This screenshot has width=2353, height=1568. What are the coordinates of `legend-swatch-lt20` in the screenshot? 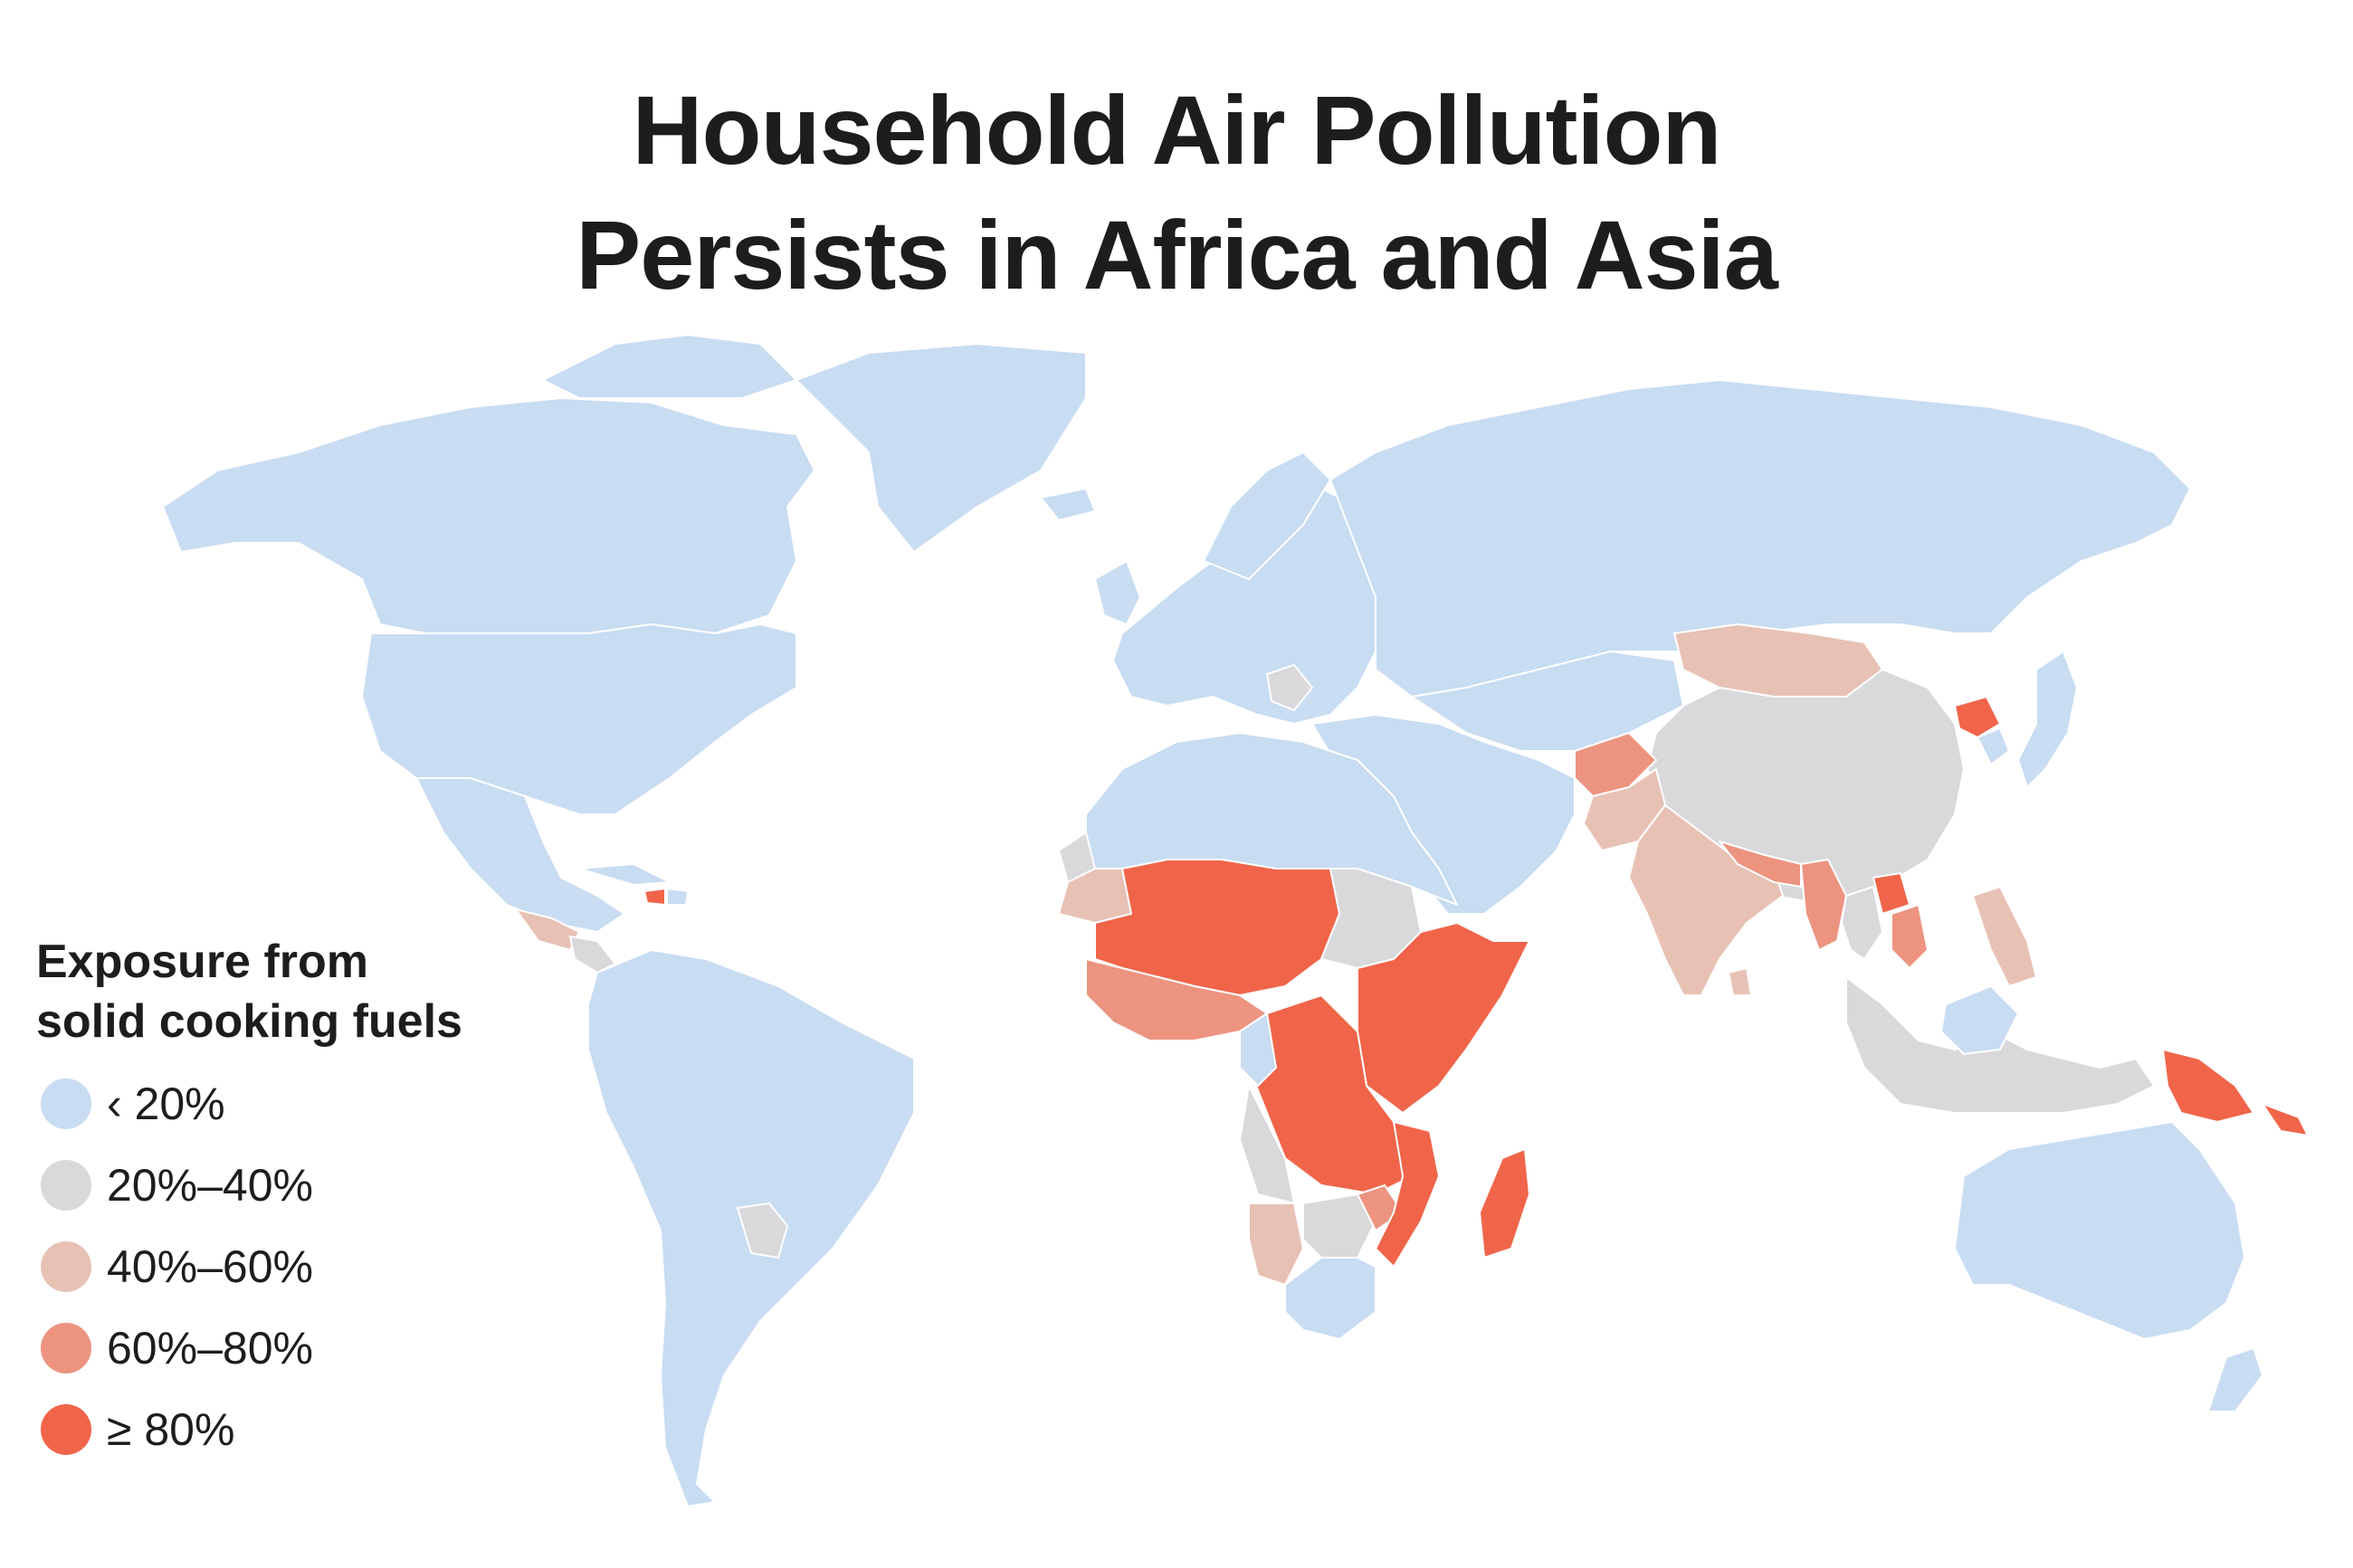 It's located at (66, 1104).